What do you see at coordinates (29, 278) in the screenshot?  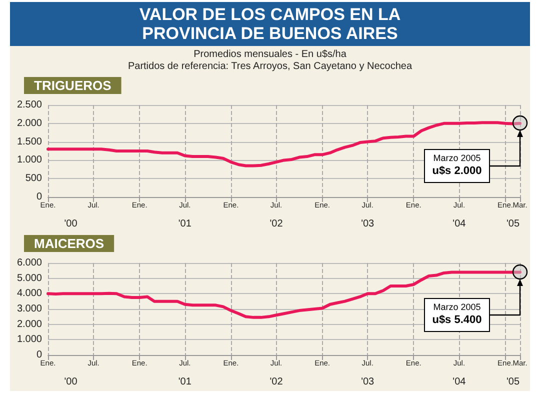 I see `y-tick-label: 5.000` at bounding box center [29, 278].